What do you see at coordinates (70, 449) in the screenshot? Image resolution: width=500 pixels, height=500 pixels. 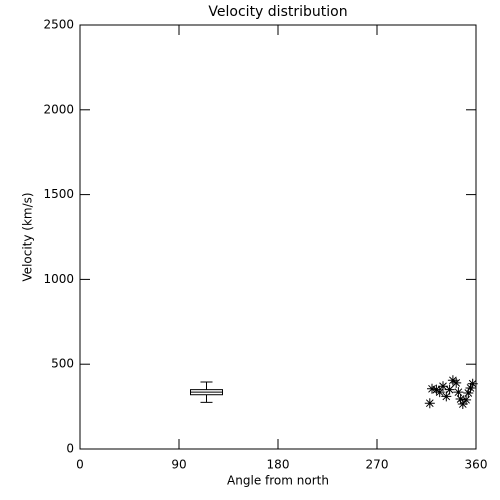 I see `y-tick-label: 0` at bounding box center [70, 449].